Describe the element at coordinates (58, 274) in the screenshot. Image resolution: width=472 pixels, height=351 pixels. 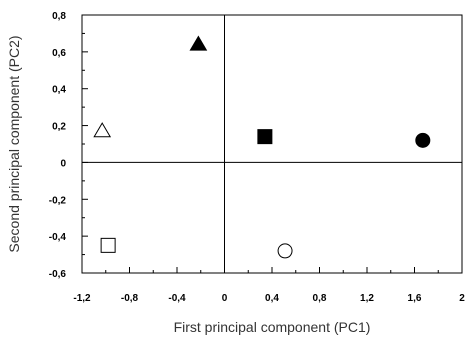
I see `y-tick-label: -0,6` at that location.